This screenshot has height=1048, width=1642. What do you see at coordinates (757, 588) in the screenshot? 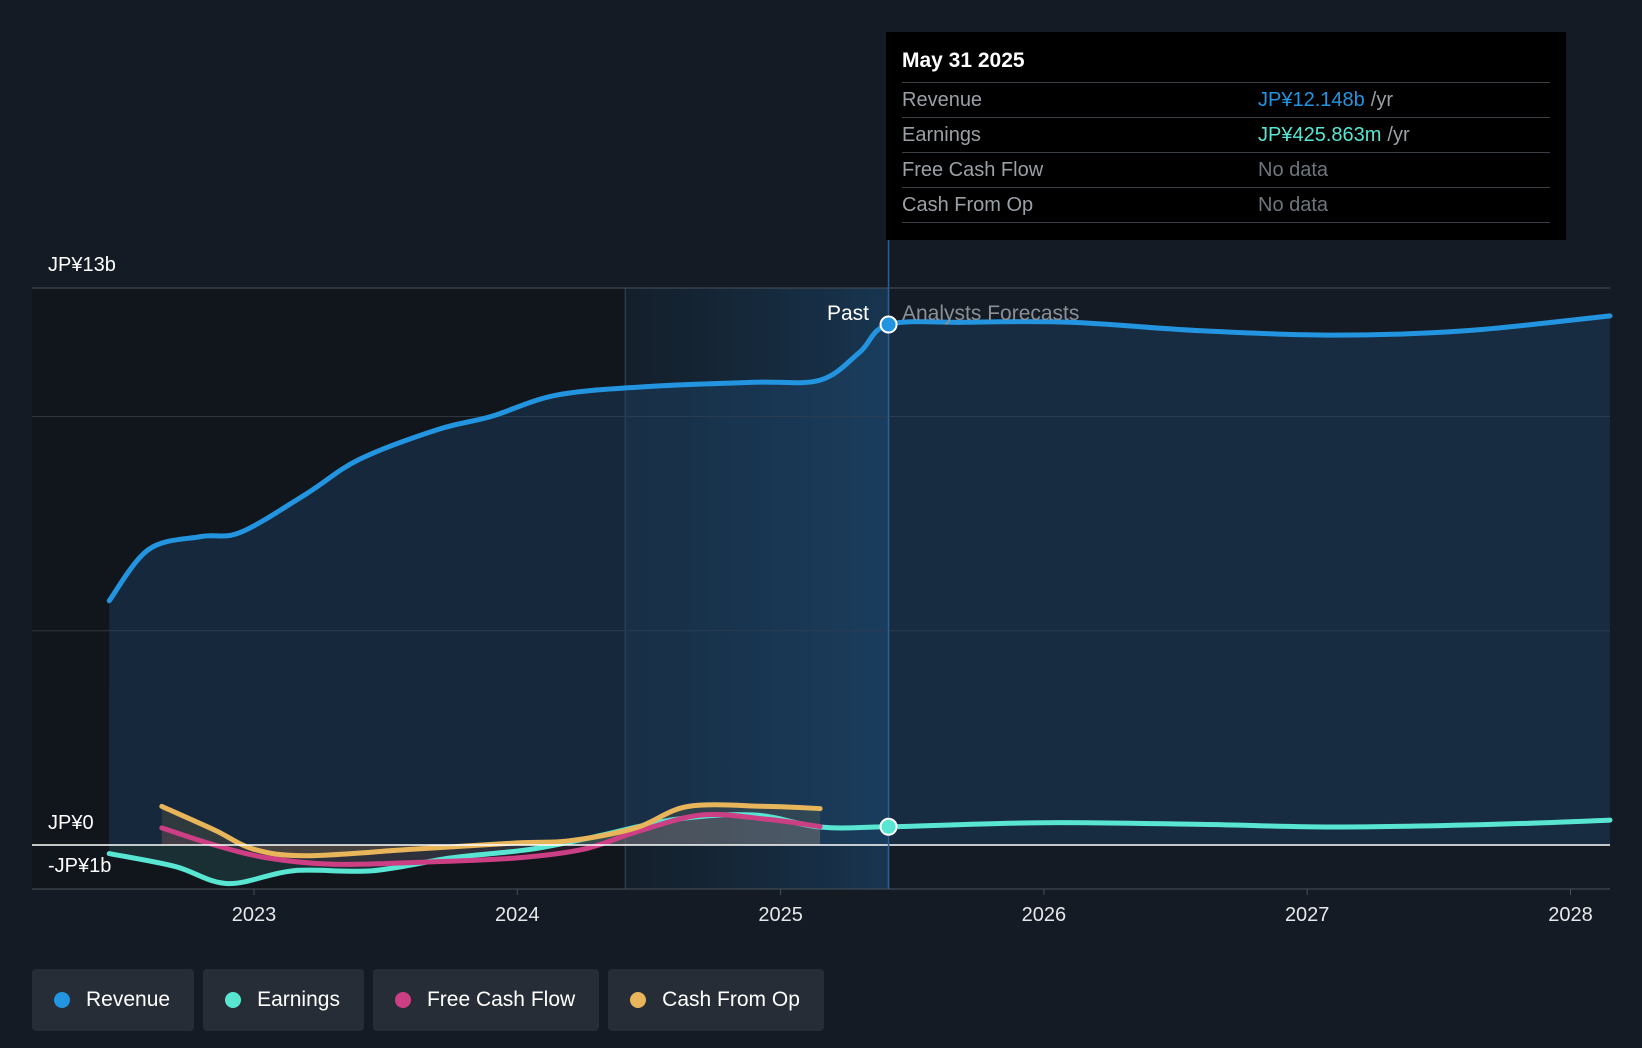
I see `past-year-highlight` at bounding box center [757, 588].